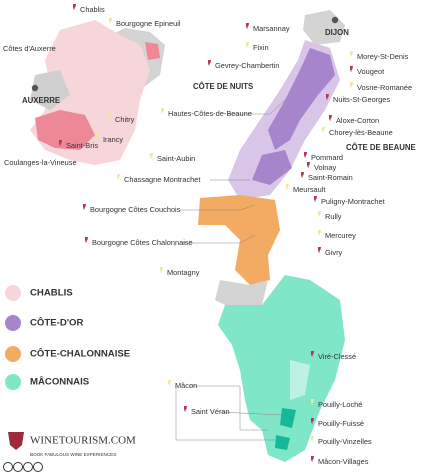 The image size is (431, 475). What do you see at coordinates (384, 87) in the screenshot?
I see `place-label: Vosne-Romanée` at bounding box center [384, 87].